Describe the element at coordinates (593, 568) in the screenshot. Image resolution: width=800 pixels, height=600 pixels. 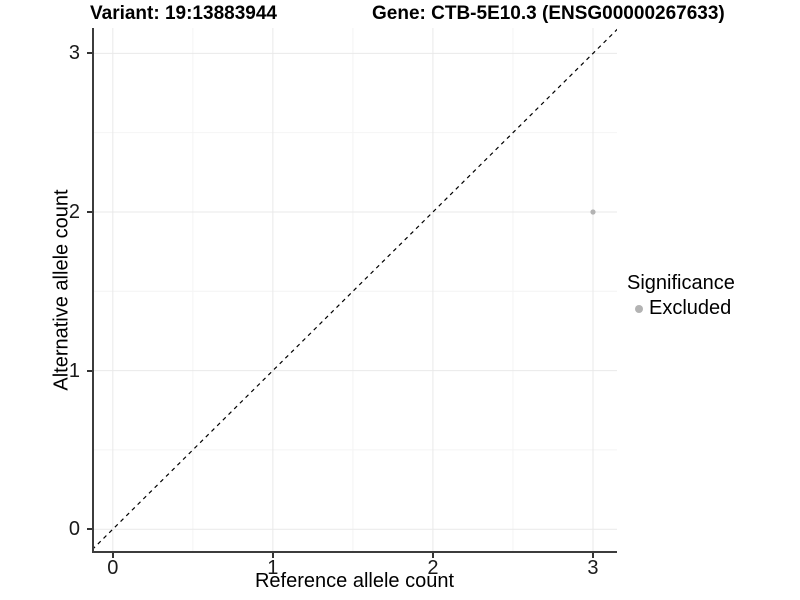
I see `x-tick-label: 3` at that location.